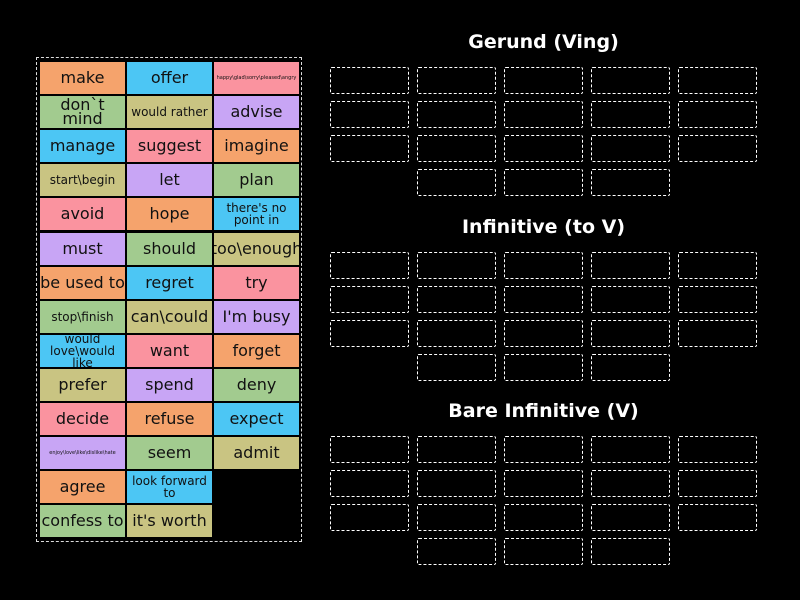  Describe the element at coordinates (256, 384) in the screenshot. I see `word-tile: deny` at that location.